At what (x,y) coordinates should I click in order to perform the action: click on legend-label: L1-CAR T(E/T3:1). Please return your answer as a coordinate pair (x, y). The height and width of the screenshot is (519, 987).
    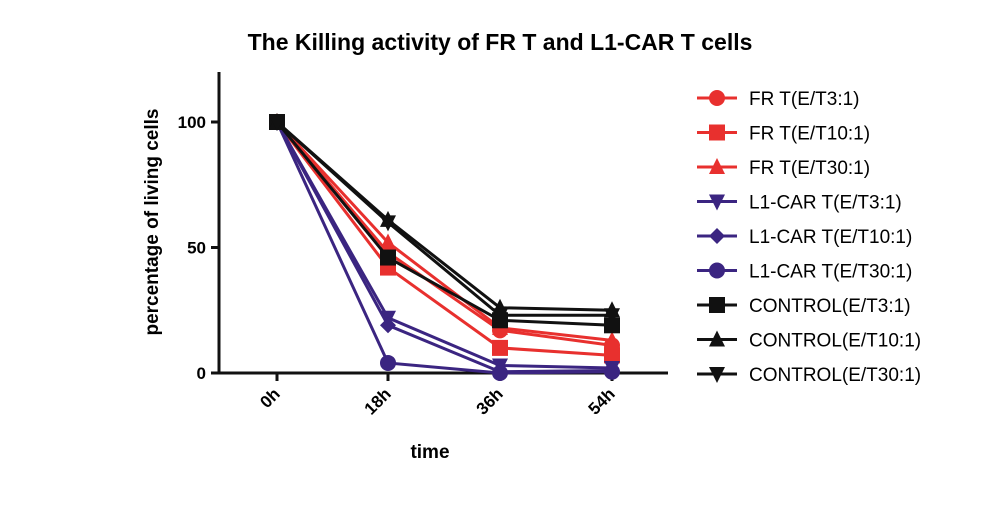
    Looking at the image, I should click on (825, 203).